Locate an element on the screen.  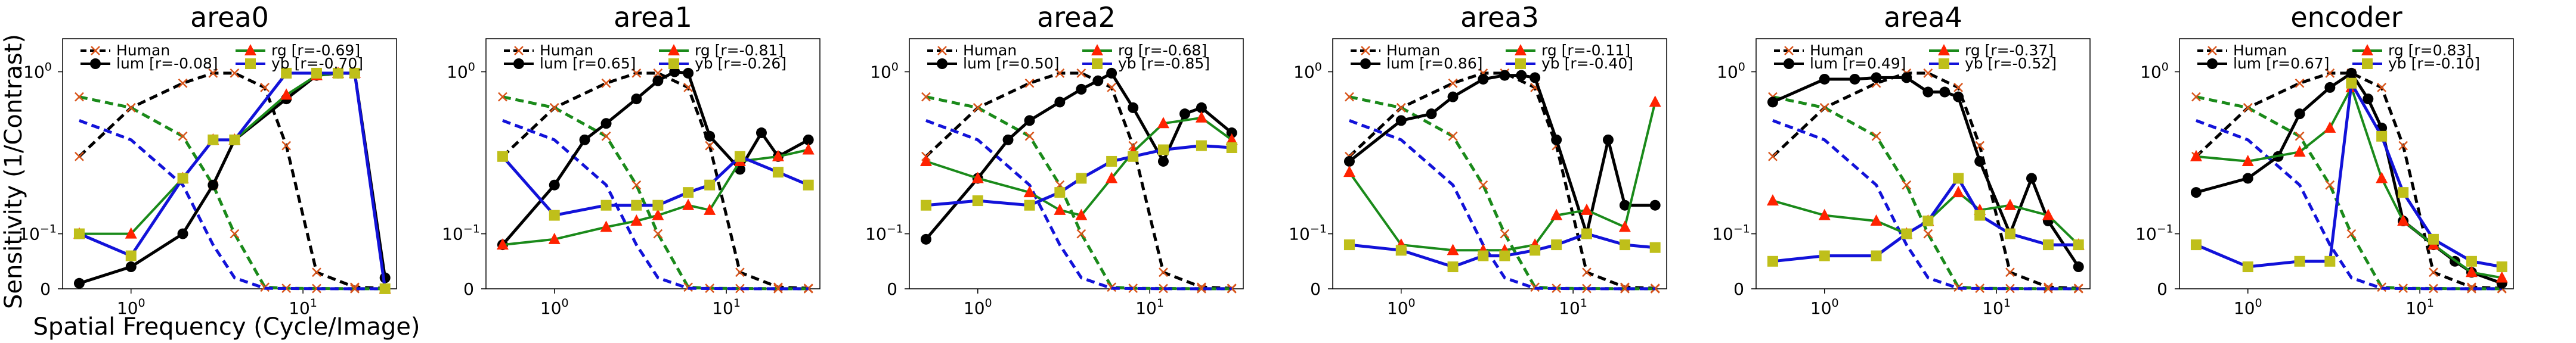
chart-title: area2 is located at coordinates (1076, 17).